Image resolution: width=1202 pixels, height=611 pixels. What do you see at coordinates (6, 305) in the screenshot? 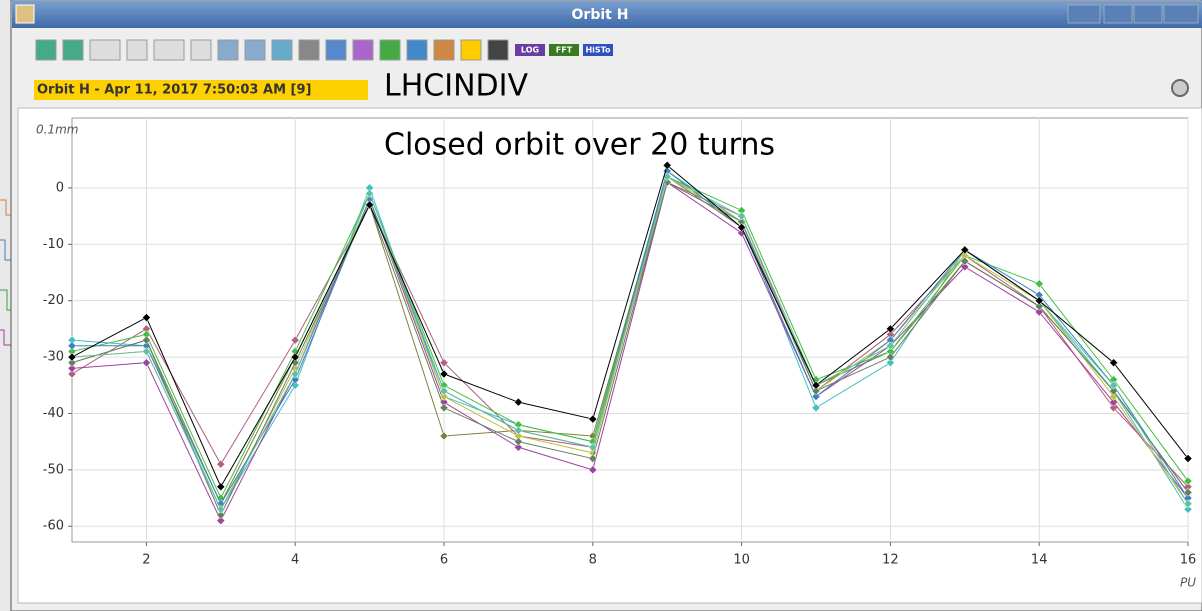
I see `background-window` at bounding box center [6, 305].